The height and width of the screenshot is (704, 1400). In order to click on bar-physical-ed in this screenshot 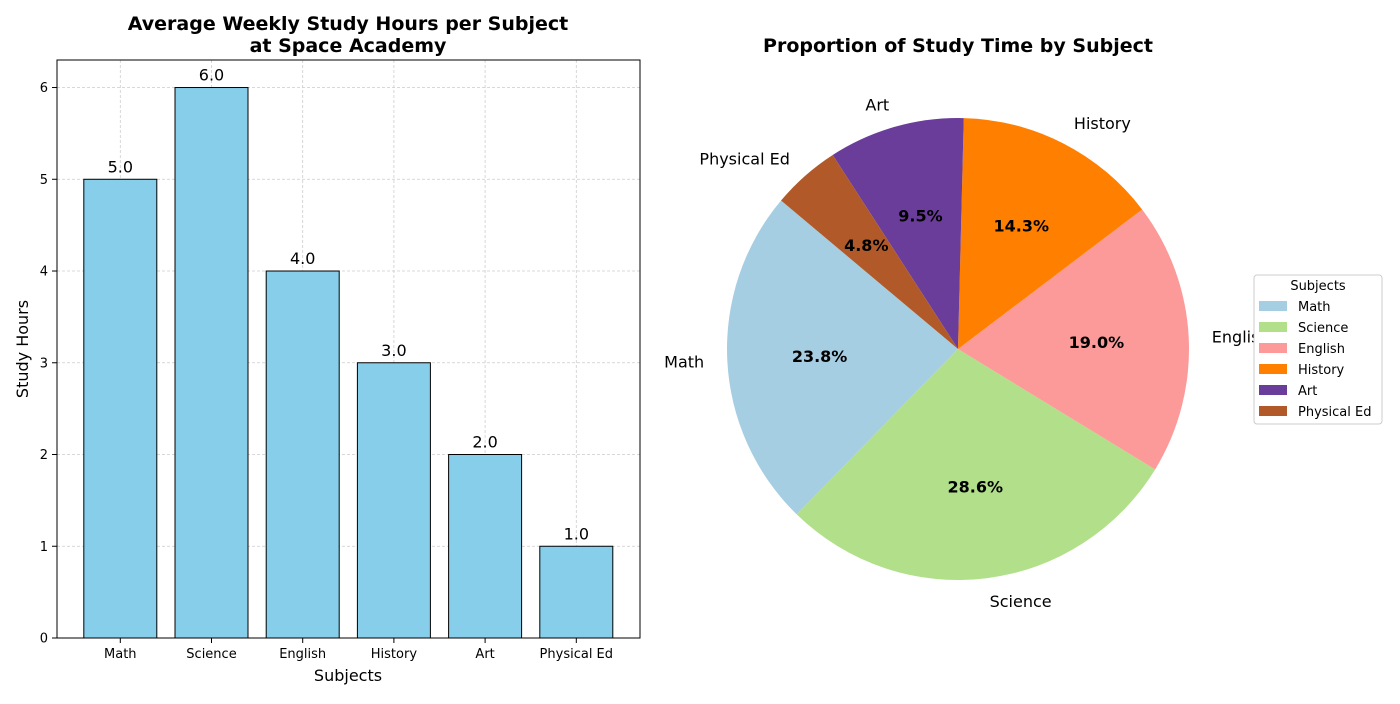, I will do `click(576, 592)`.